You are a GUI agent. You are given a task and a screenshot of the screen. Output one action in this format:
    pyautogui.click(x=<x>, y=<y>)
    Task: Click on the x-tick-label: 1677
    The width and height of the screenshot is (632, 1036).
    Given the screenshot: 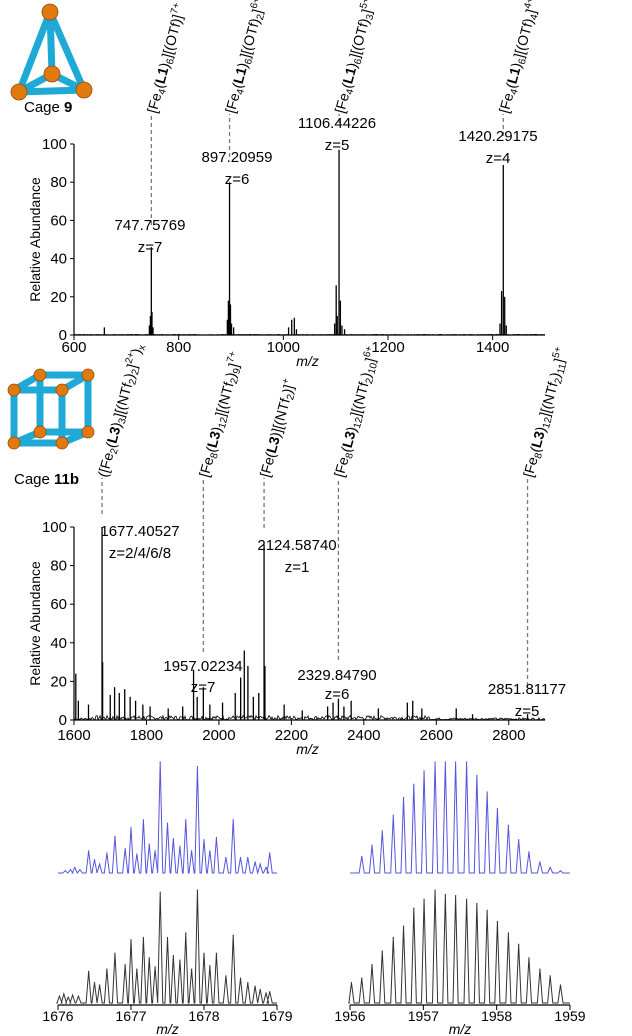 What is the action you would take?
    pyautogui.click(x=130, y=1016)
    